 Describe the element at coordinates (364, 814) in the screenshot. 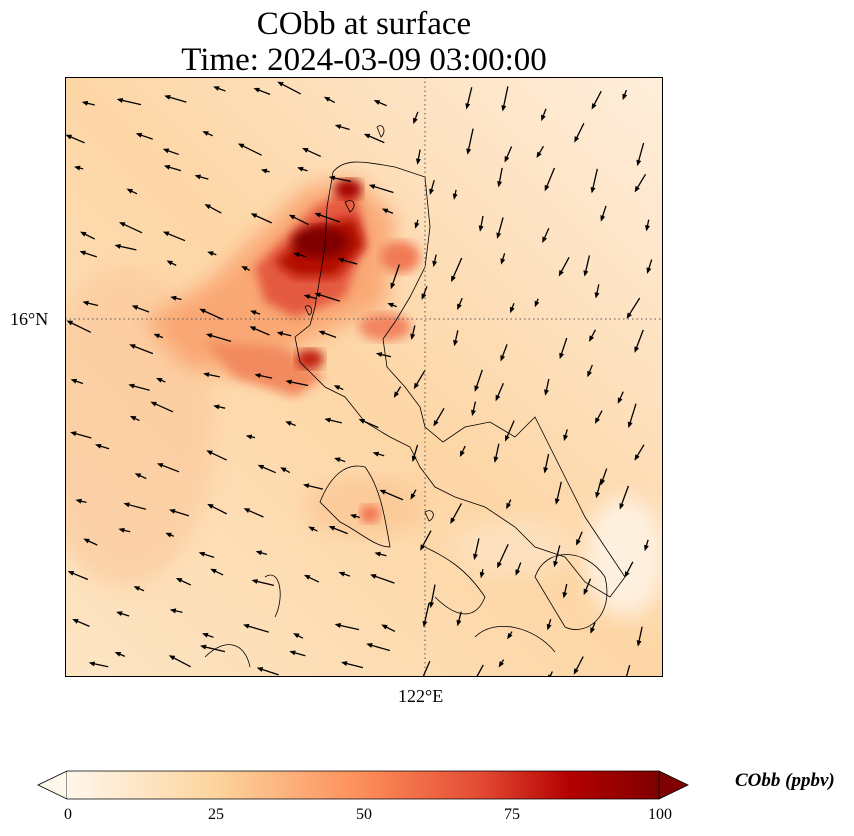

I see `colorbar-tick: 50` at that location.